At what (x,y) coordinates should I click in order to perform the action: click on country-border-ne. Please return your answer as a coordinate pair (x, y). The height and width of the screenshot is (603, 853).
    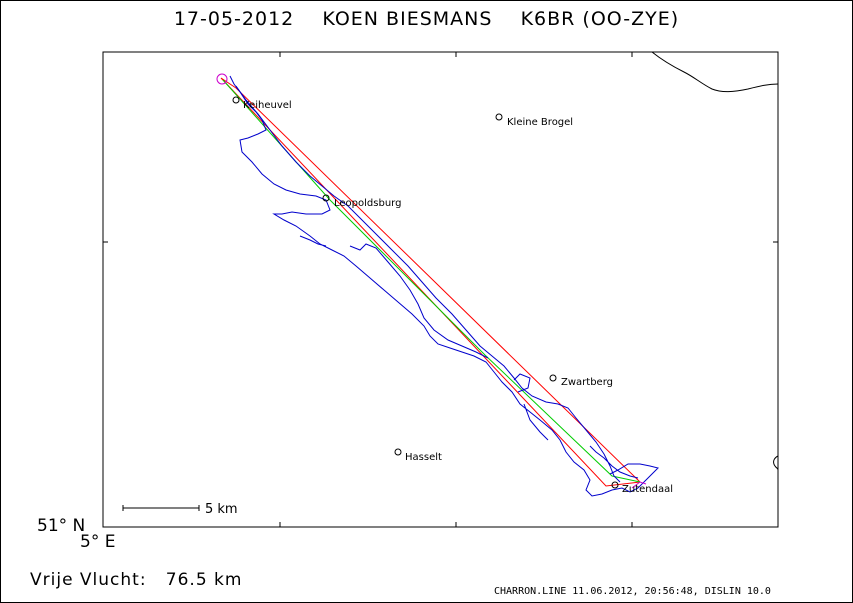
    Looking at the image, I should click on (715, 72).